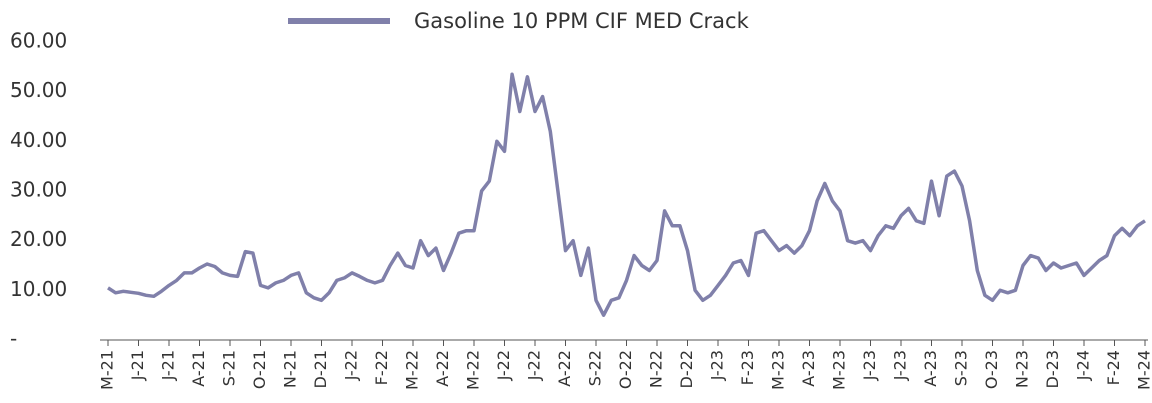 This screenshot has height=403, width=1152. I want to click on x-tick-label: N-22, so click(656, 369).